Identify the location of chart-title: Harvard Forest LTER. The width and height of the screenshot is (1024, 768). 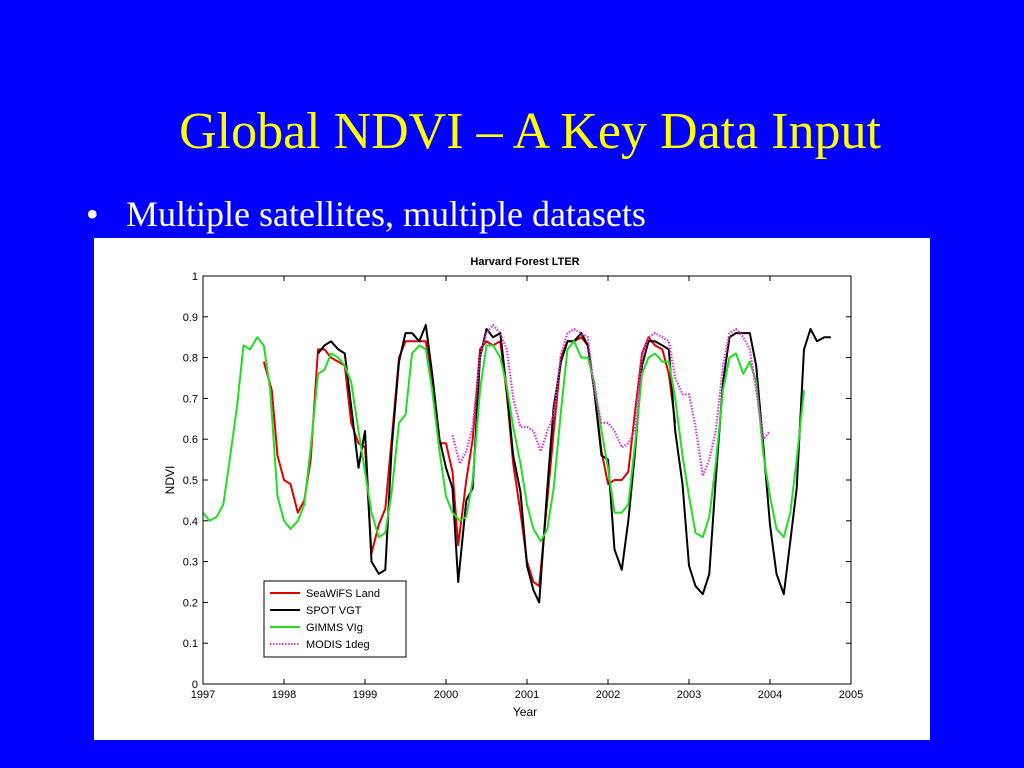
(524, 262).